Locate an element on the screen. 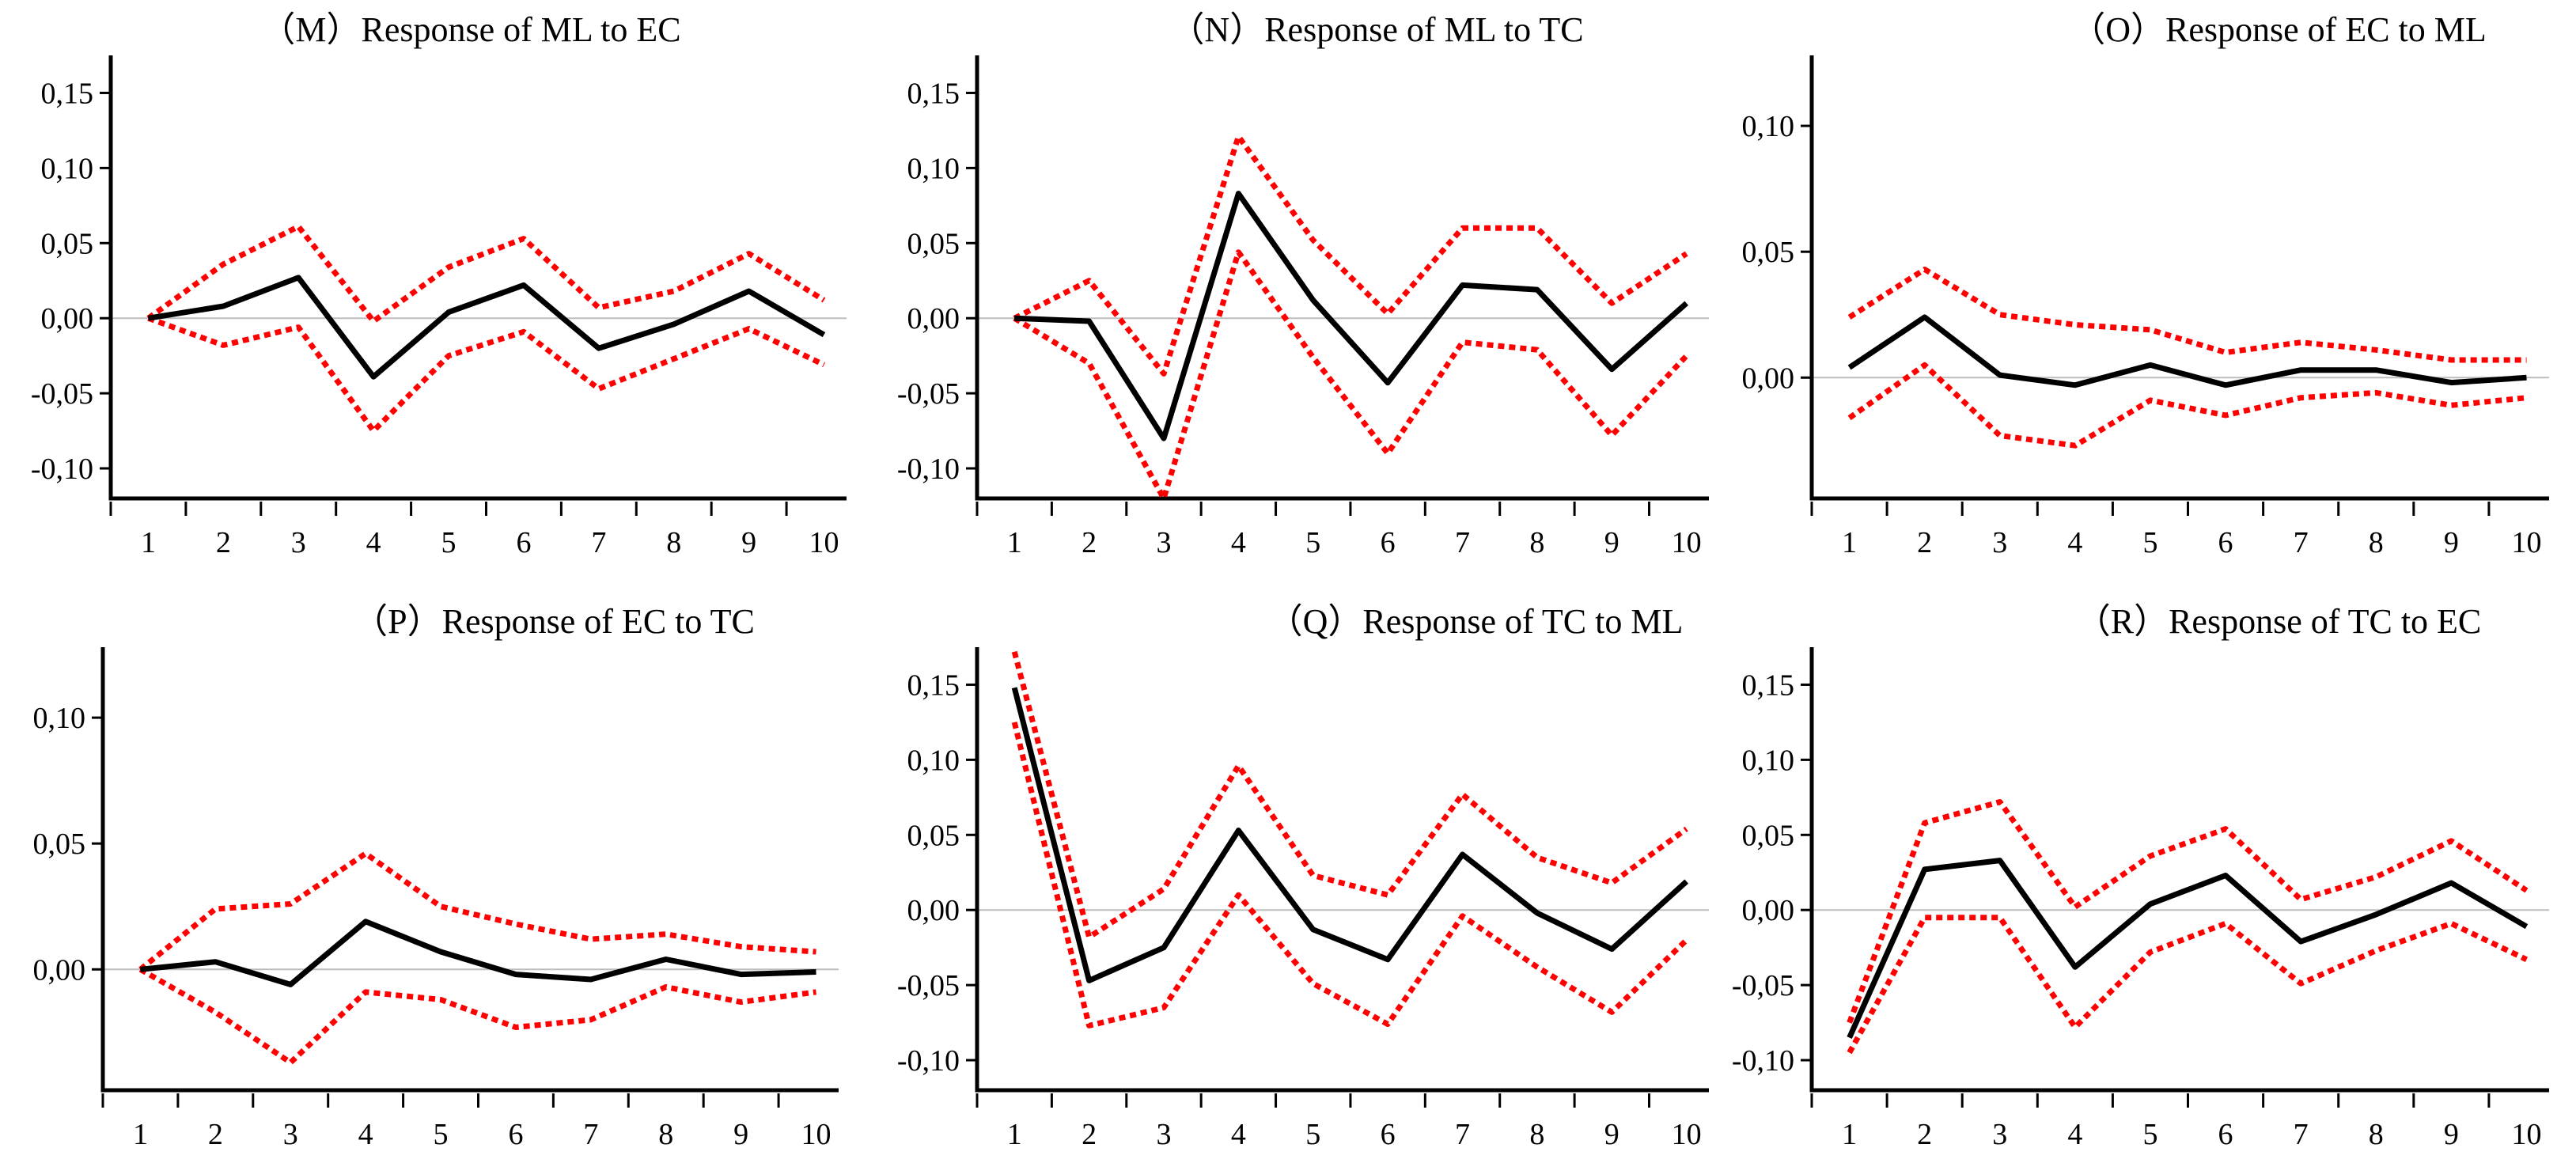 This screenshot has width=2576, height=1163. panel-title: （R）Response of TC to EC is located at coordinates (2279, 621).